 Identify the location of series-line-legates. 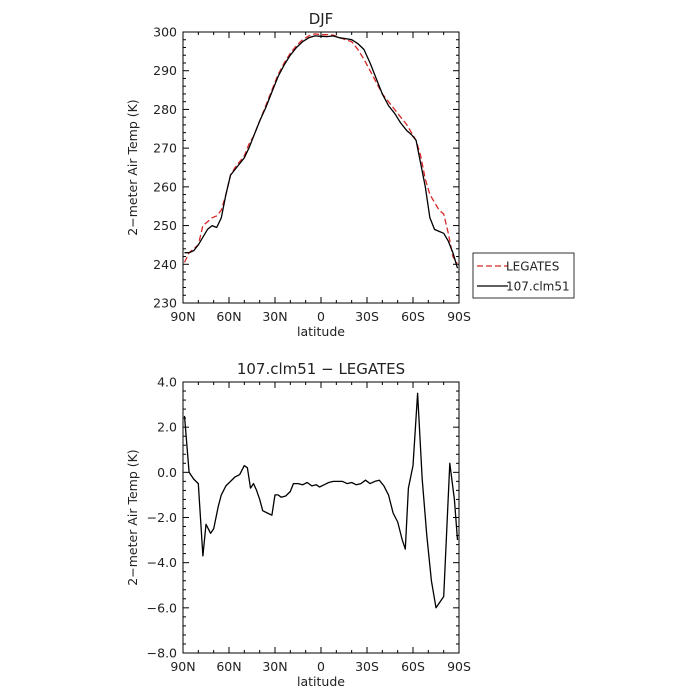
(321, 149).